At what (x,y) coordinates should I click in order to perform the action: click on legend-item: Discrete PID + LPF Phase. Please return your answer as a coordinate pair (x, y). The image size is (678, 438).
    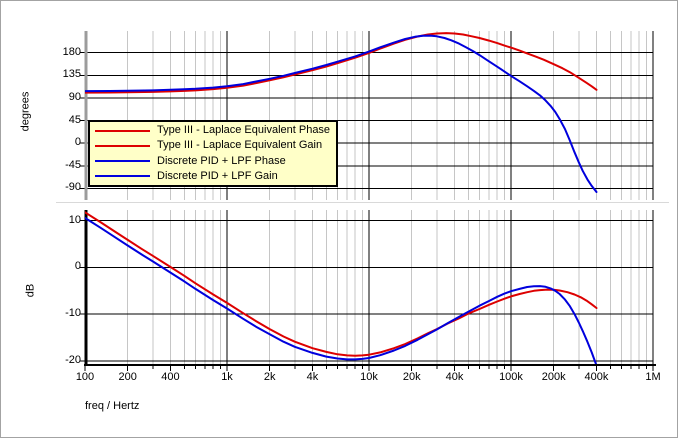
    Looking at the image, I should click on (213, 161).